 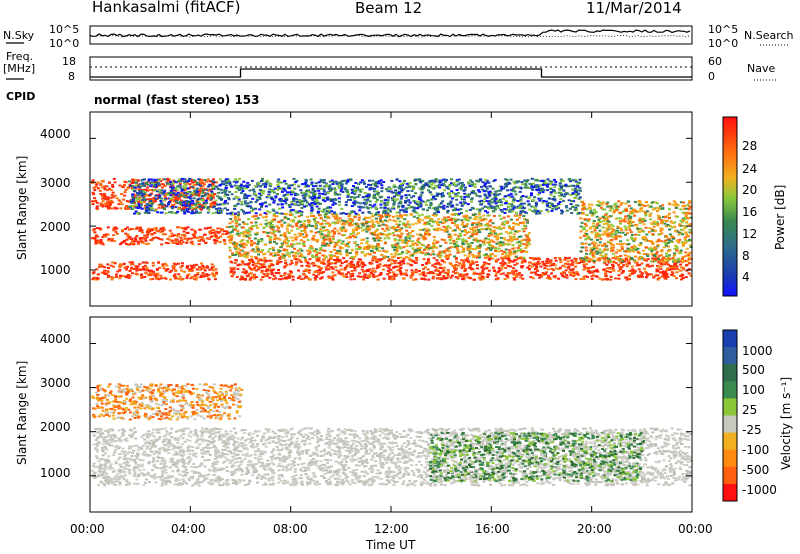 I want to click on power-cbar-label: Power [dB], so click(x=780, y=217).